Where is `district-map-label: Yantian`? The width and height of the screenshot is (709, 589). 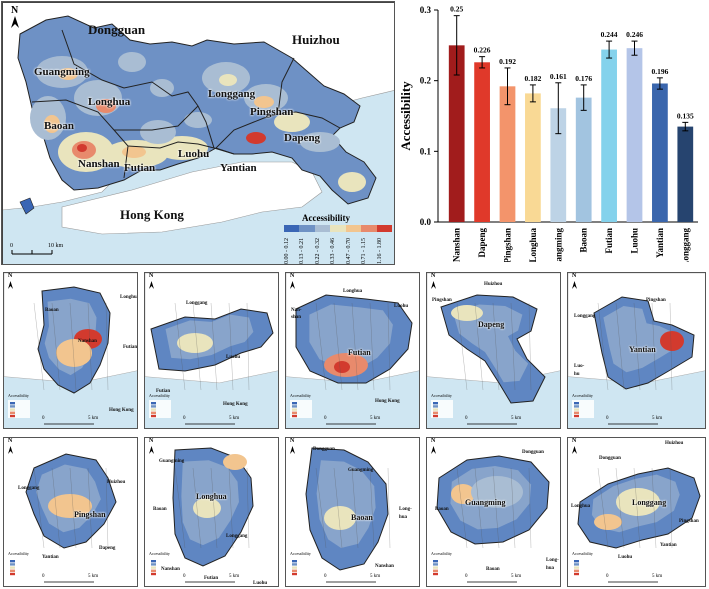 district-map-label: Yantian is located at coordinates (50, 557).